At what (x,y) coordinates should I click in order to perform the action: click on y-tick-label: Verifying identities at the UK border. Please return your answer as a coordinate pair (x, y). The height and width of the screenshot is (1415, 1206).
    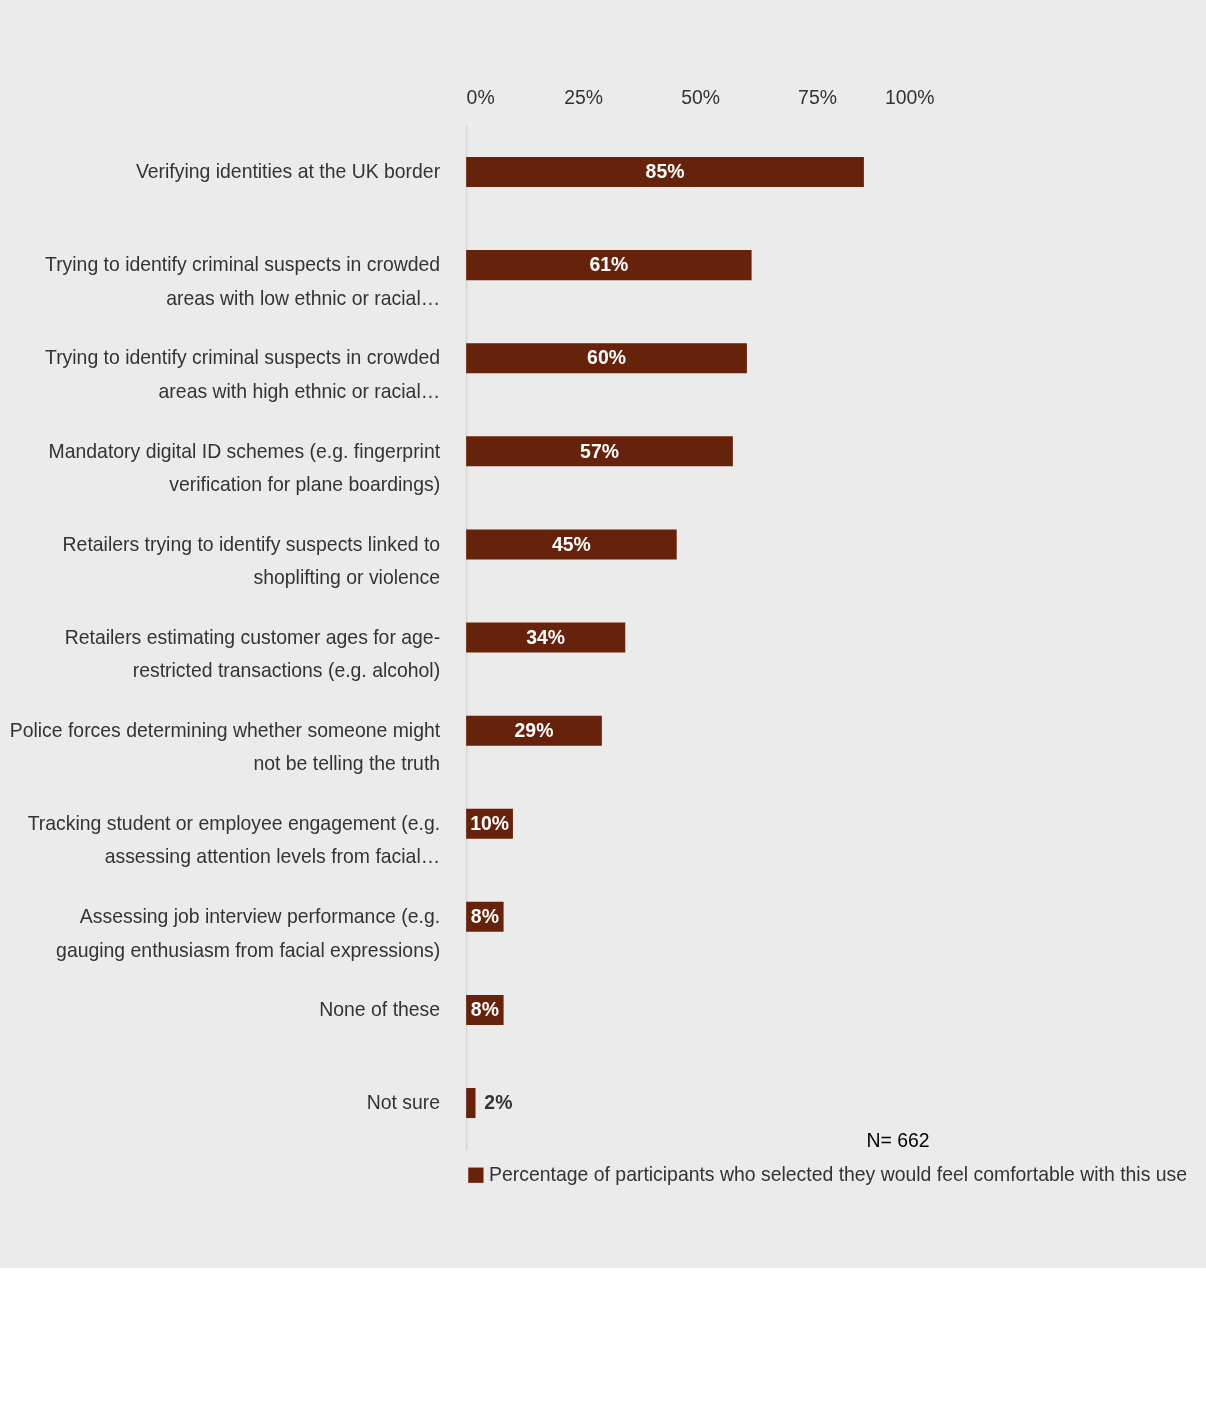
    Looking at the image, I should click on (288, 171).